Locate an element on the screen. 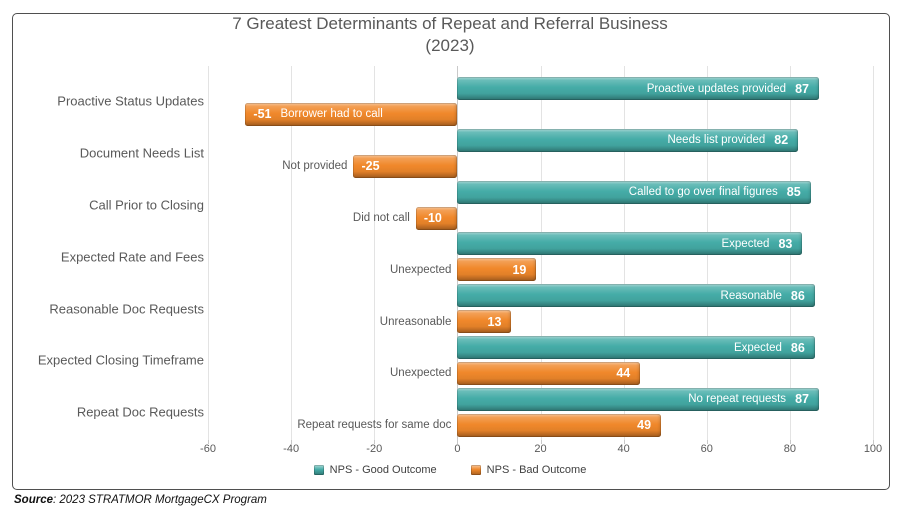 This screenshot has width=900, height=524. legend-label-bad: NPS - Bad Outcome is located at coordinates (536, 470).